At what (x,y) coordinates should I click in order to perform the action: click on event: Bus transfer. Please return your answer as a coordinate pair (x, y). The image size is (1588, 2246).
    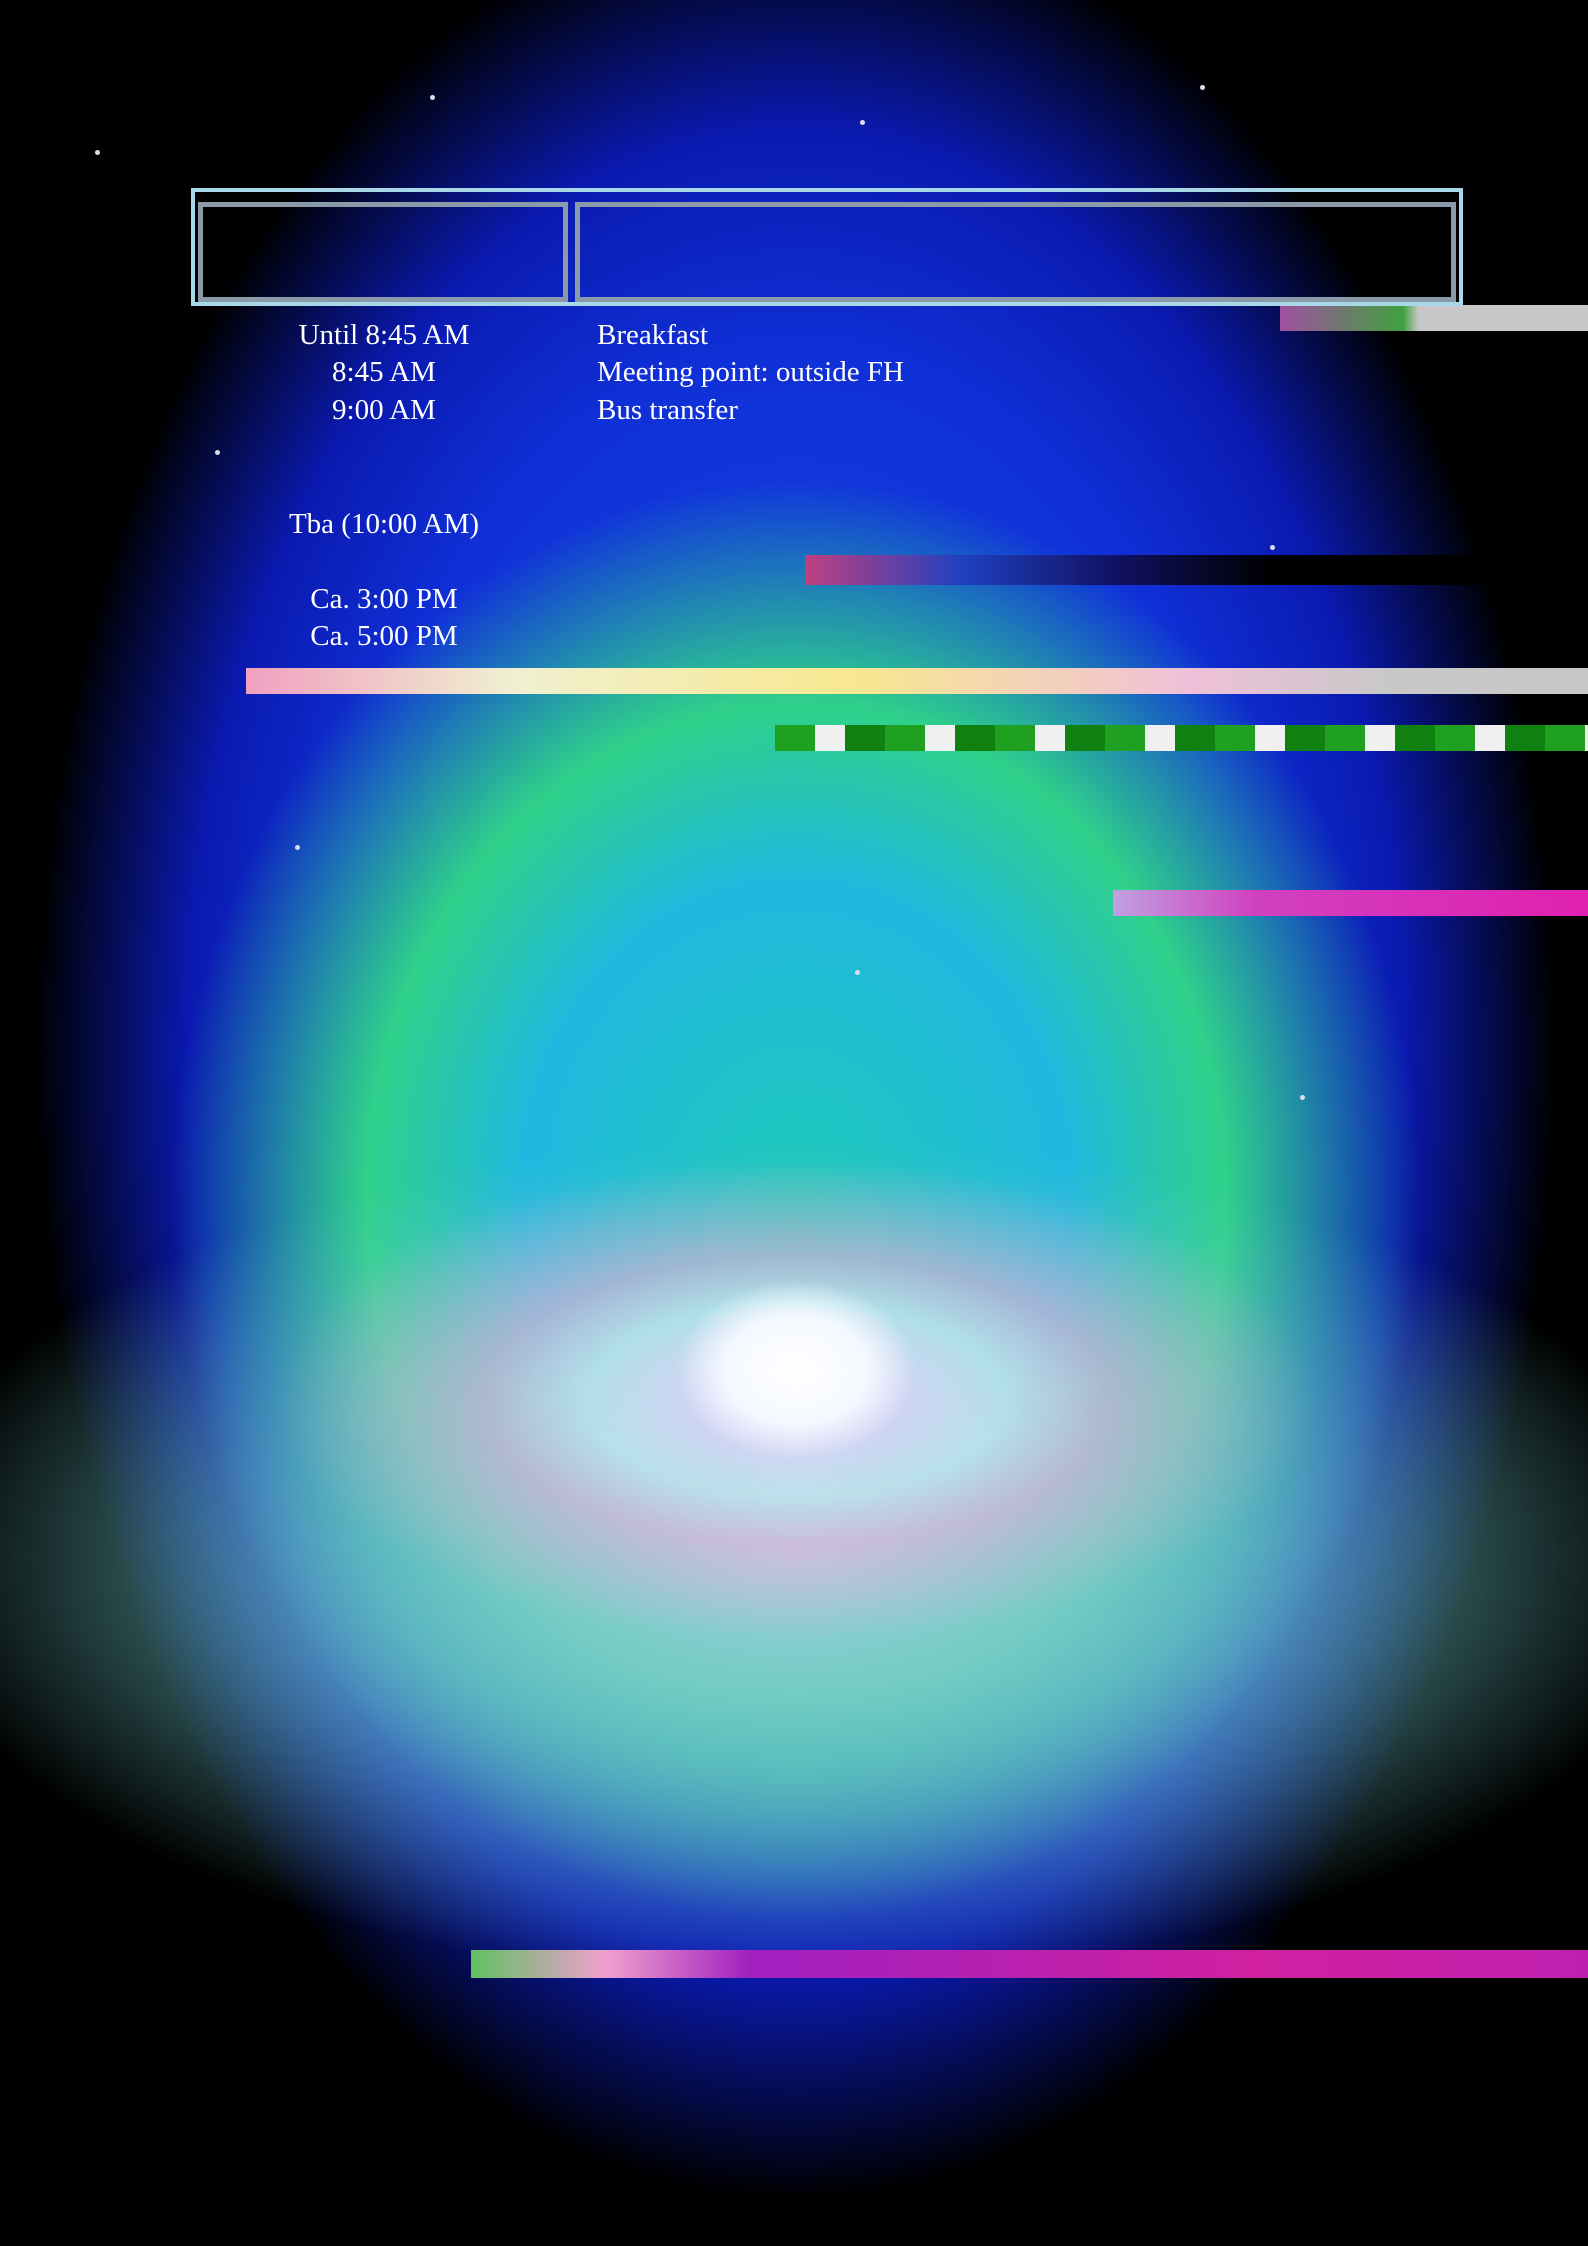
    Looking at the image, I should click on (667, 410).